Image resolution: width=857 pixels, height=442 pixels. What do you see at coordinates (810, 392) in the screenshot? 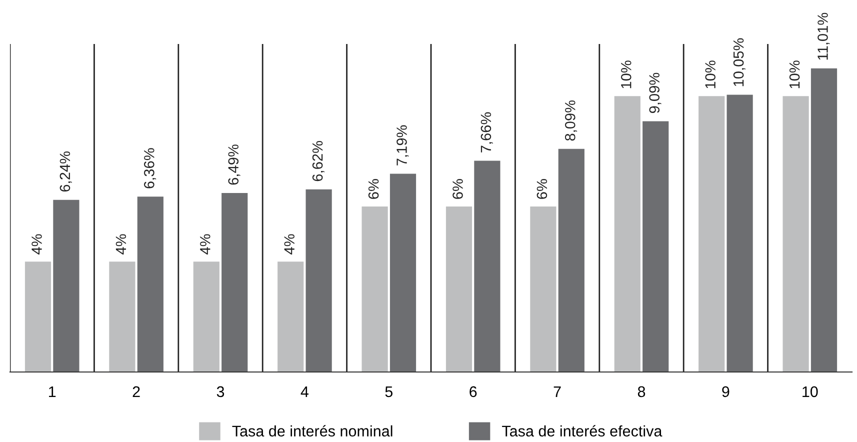
I see `x-tick-label: 10` at bounding box center [810, 392].